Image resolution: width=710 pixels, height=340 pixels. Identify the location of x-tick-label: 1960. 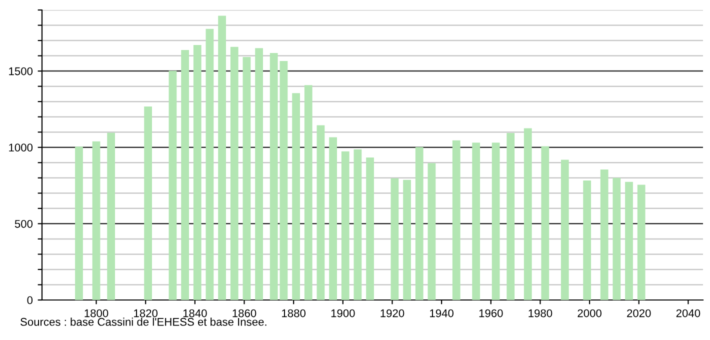
(491, 313).